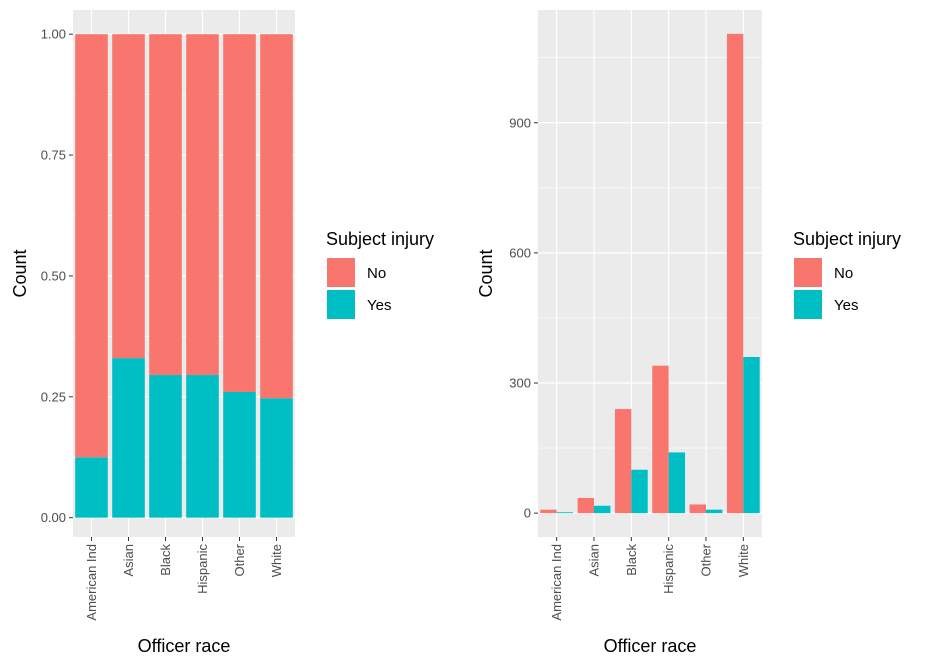 This screenshot has width=934, height=672. What do you see at coordinates (523, 318) in the screenshot?
I see `right-y-ticks: 0 300 600 900` at bounding box center [523, 318].